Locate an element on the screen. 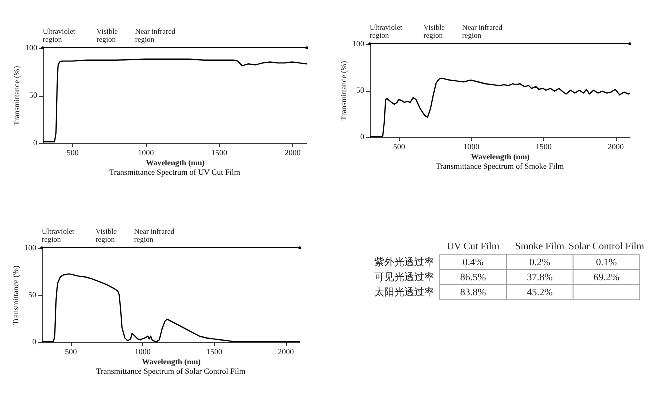  data-label: 37.8% is located at coordinates (540, 278).